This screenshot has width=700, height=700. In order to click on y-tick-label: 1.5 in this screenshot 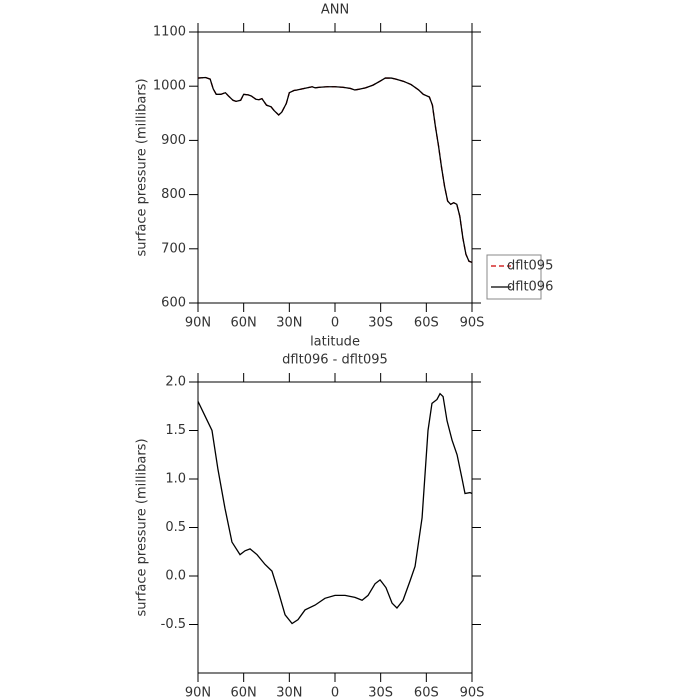, I will do `click(175, 430)`.